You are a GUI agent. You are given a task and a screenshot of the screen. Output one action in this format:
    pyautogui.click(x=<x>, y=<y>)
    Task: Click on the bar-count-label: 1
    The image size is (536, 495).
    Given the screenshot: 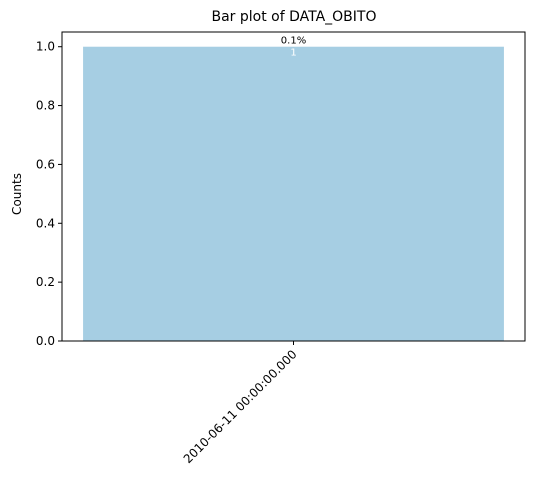 What is the action you would take?
    pyautogui.click(x=293, y=53)
    